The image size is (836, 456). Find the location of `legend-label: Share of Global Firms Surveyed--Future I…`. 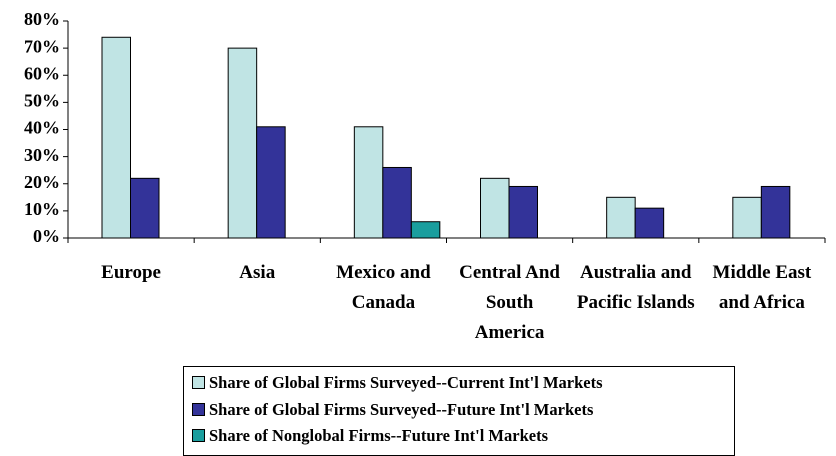

legend-label: Share of Global Firms Surveyed--Future I… is located at coordinates (401, 409).